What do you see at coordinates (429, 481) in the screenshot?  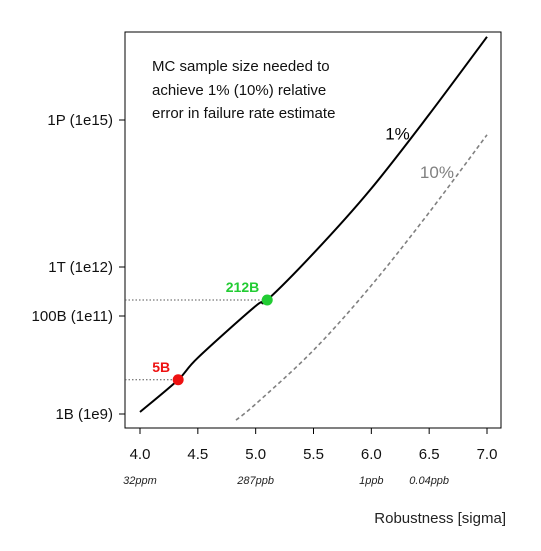 I see `x-sublabel-3: 0.04ppb` at bounding box center [429, 481].